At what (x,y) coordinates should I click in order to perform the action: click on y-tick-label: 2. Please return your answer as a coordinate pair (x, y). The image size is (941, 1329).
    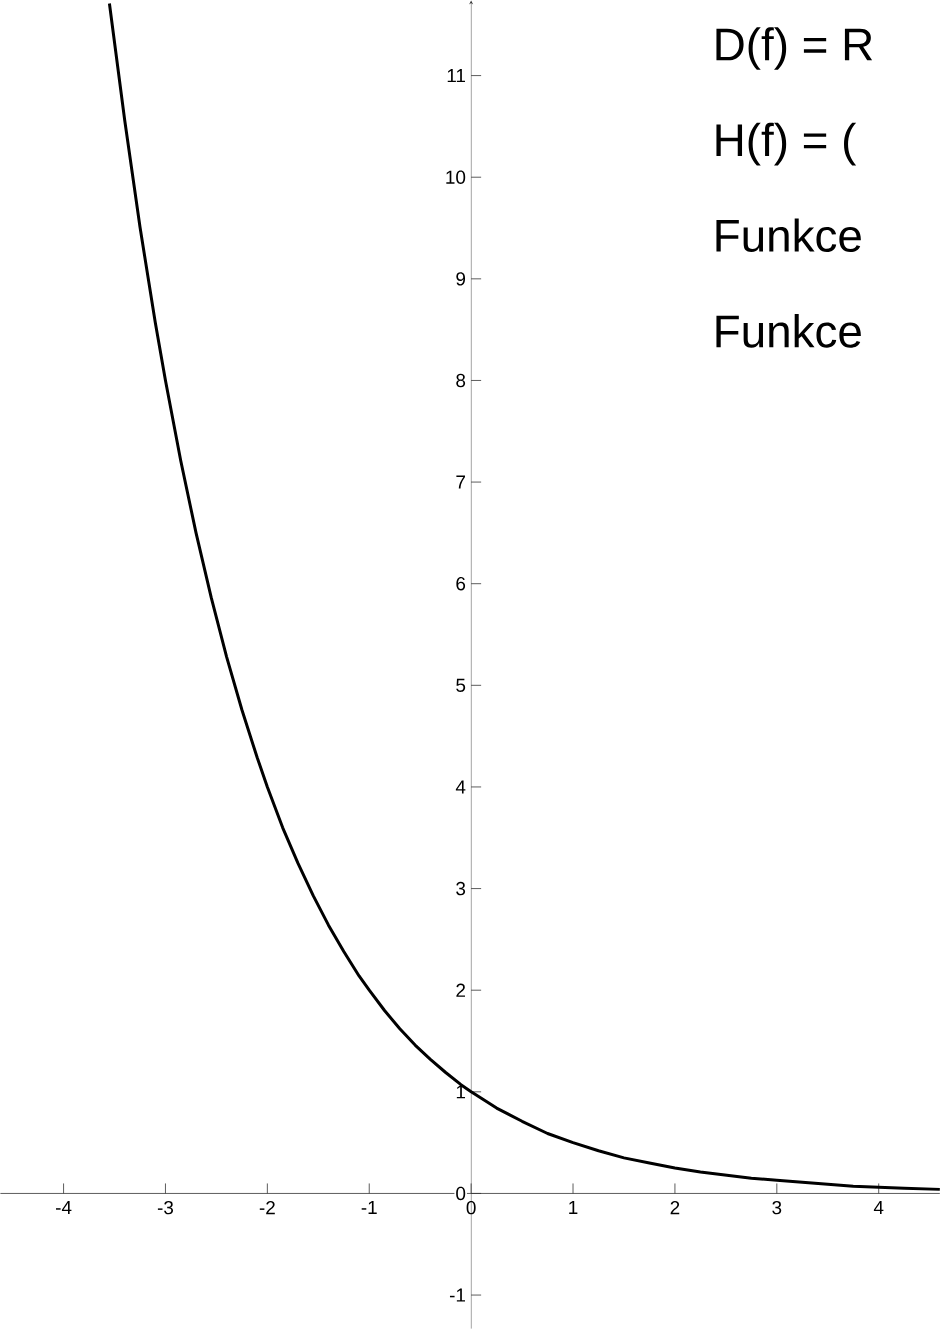
    Looking at the image, I should click on (460, 990).